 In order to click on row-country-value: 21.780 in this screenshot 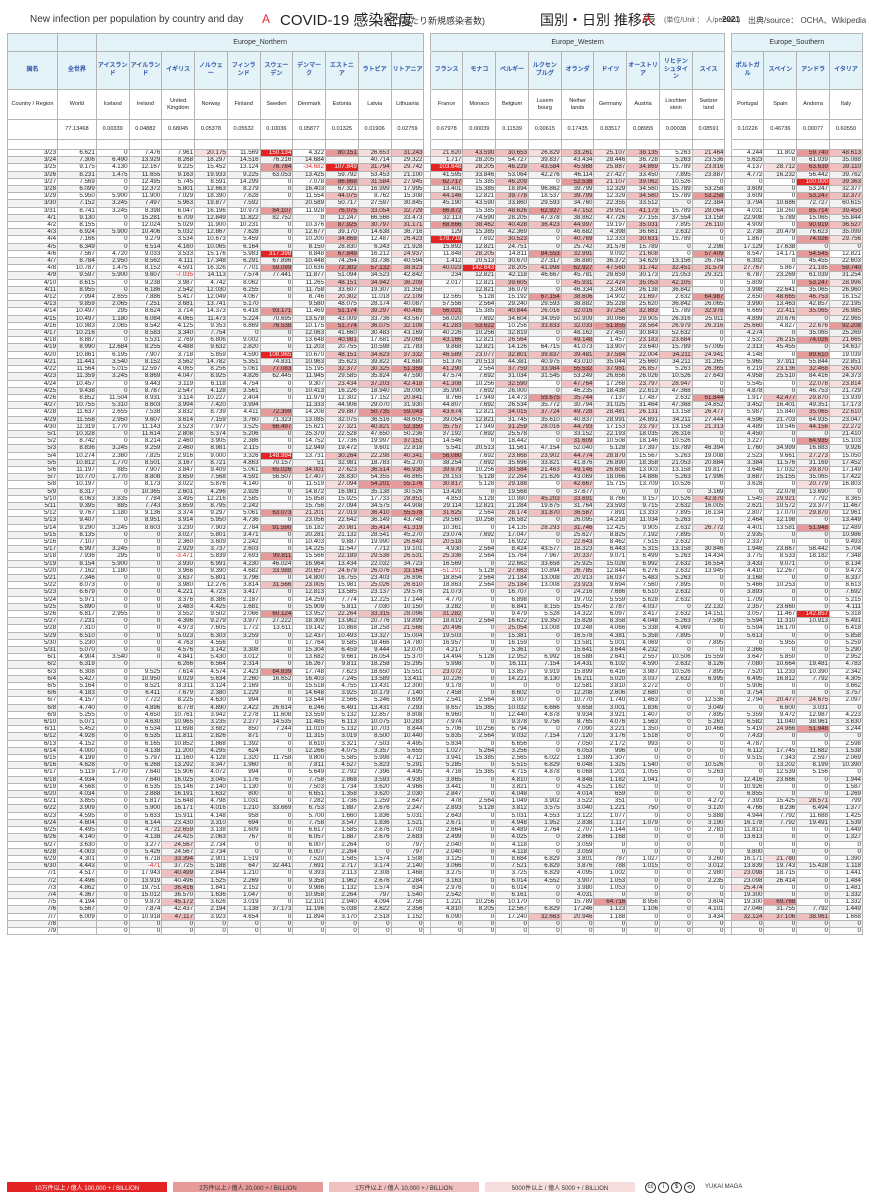, I will do `click(780, 859)`.